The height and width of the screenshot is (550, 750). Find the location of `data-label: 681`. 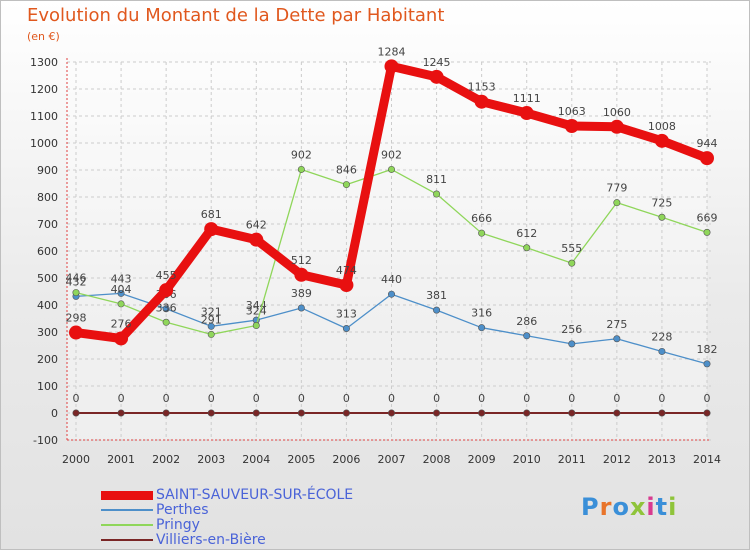

data-label: 681 is located at coordinates (211, 214).